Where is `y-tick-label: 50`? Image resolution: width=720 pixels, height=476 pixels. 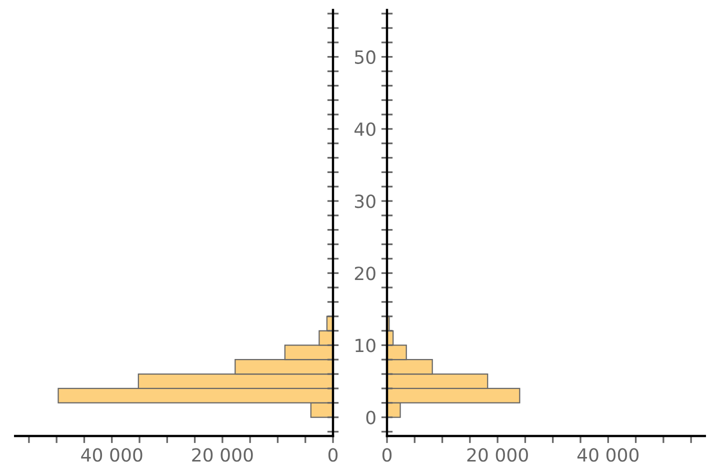 y-tick-label: 50 is located at coordinates (365, 57).